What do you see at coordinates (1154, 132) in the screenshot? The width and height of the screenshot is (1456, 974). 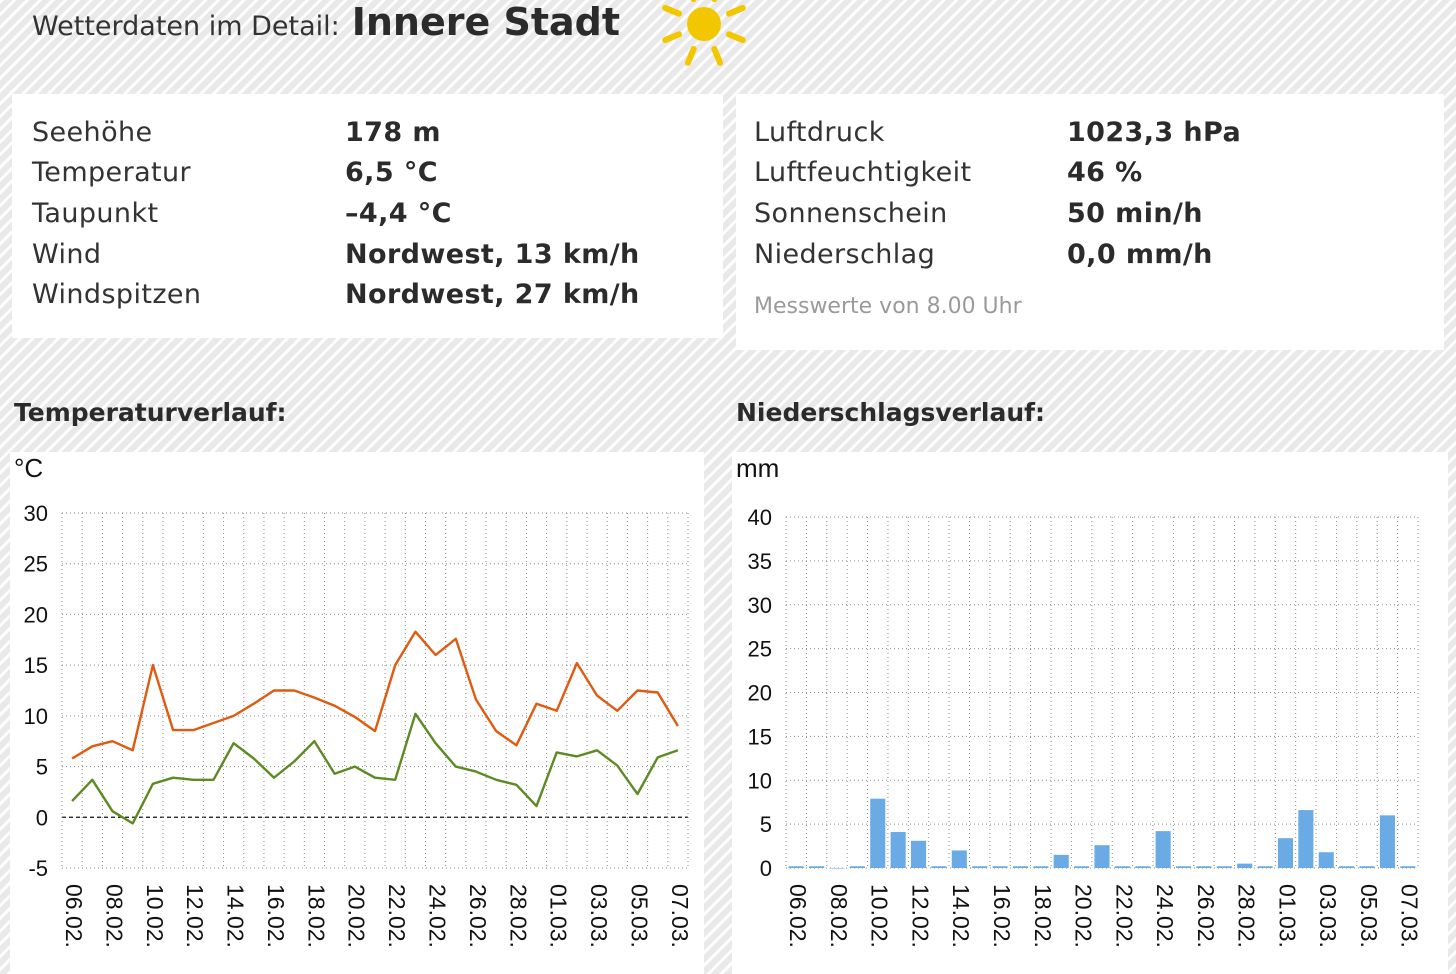 I see `pressure-value: 1023,3 hPa` at bounding box center [1154, 132].